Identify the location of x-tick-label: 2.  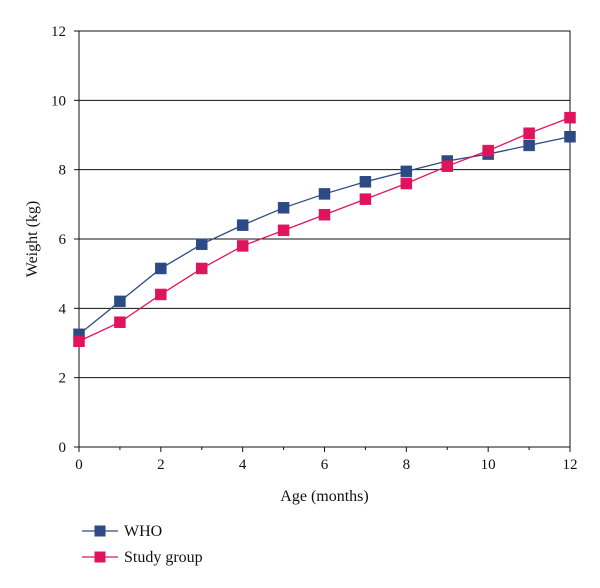
(161, 465).